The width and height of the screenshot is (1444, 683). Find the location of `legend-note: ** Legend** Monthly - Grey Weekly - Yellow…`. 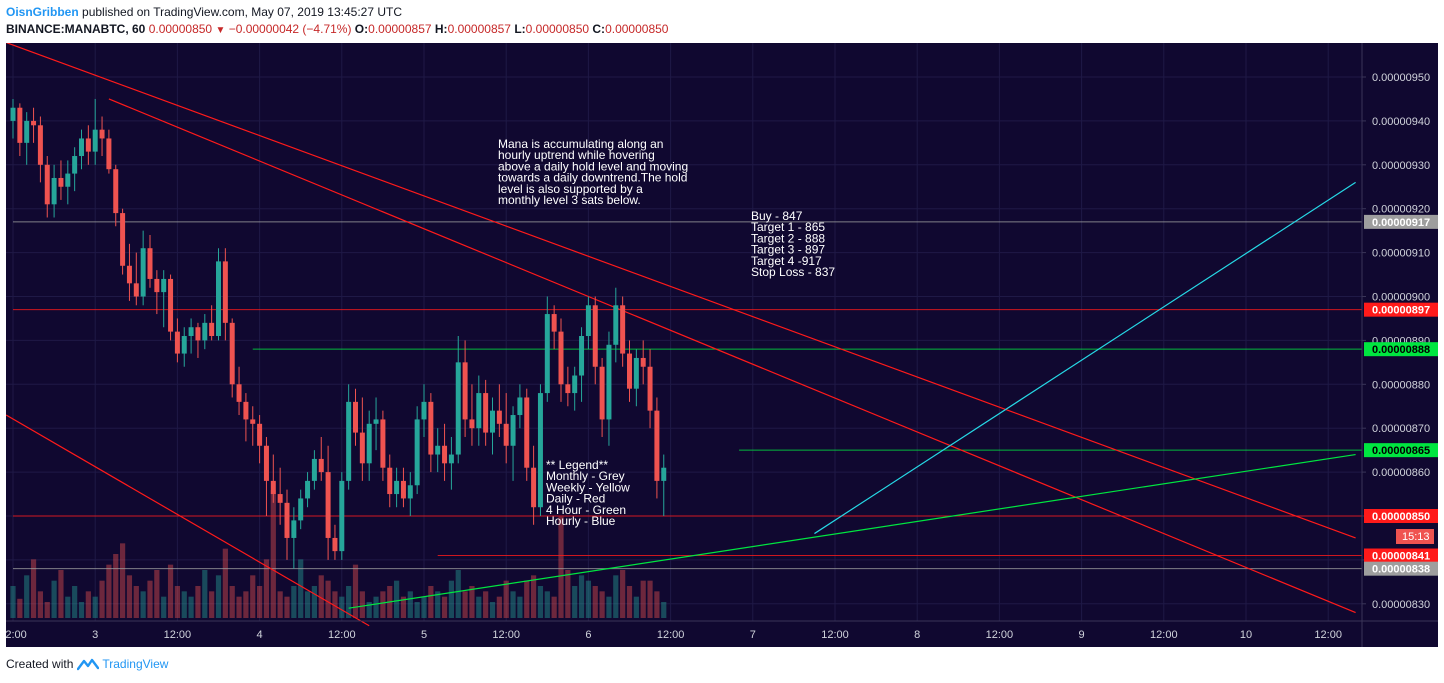

legend-note: ** Legend** Monthly - Grey Weekly - Yellow… is located at coordinates (588, 493).